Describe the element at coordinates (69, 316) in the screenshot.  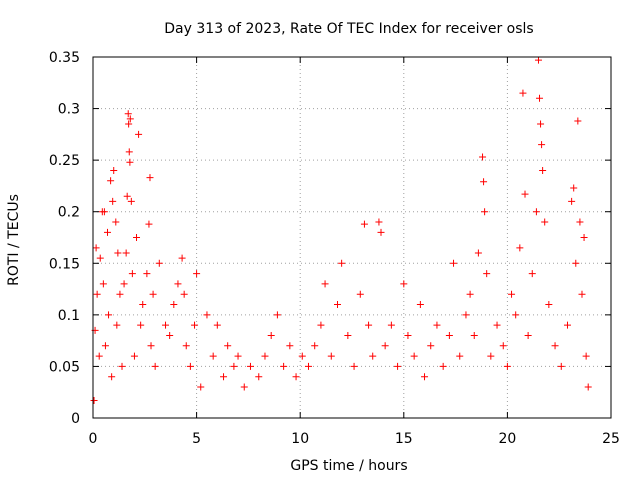
I see `y-tick-label: 0.1` at that location.